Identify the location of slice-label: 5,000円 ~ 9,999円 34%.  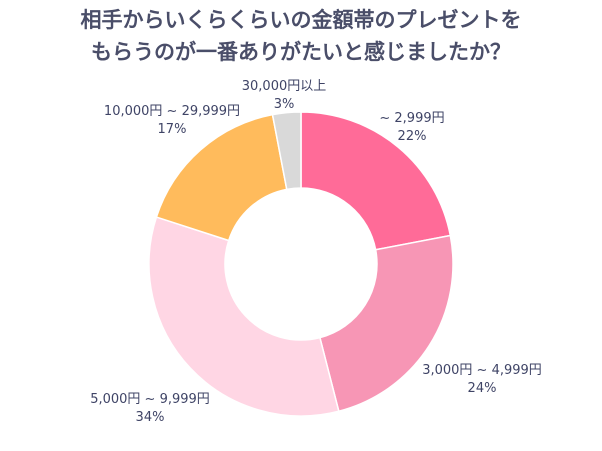
(150, 408).